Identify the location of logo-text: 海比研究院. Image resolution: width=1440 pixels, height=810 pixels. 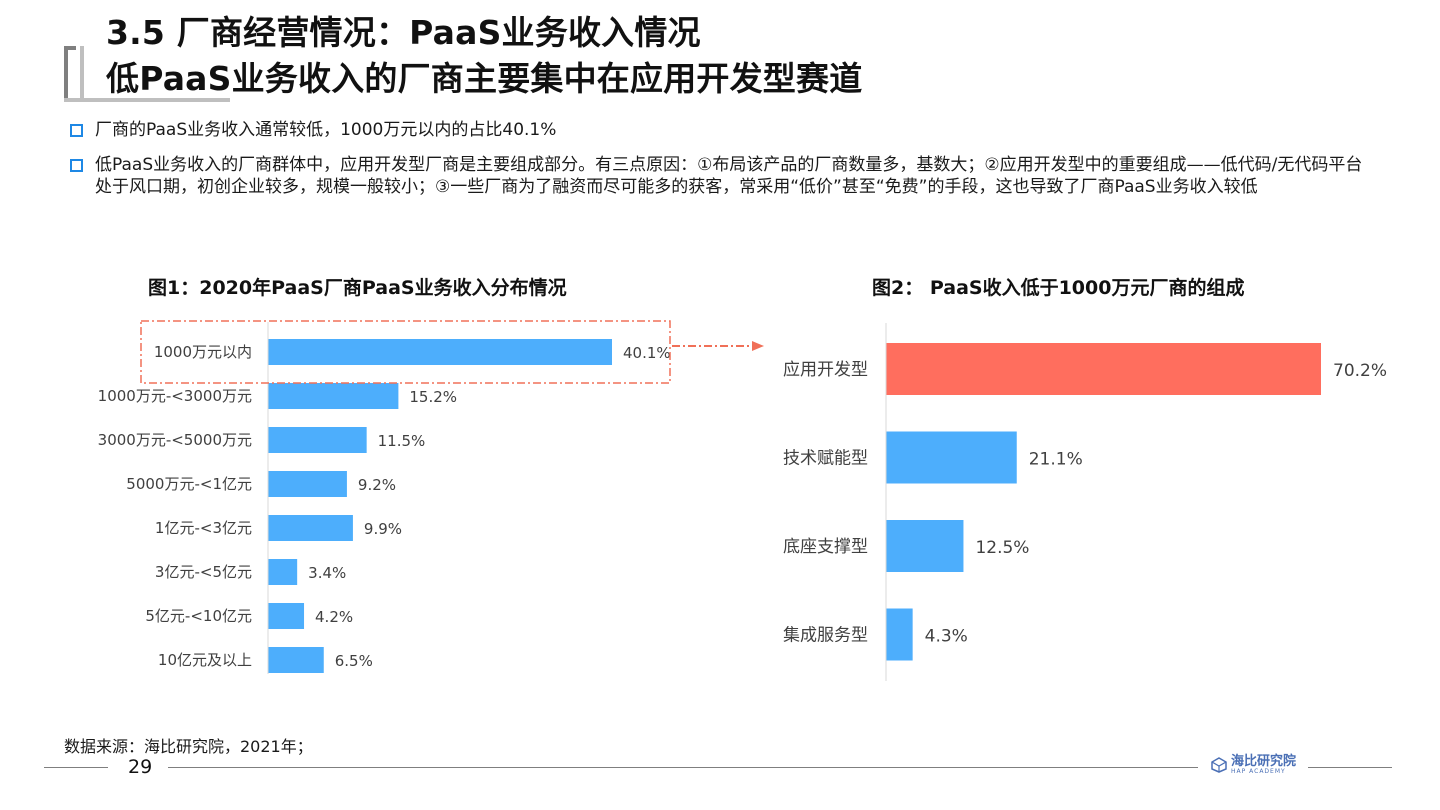
(1264, 761).